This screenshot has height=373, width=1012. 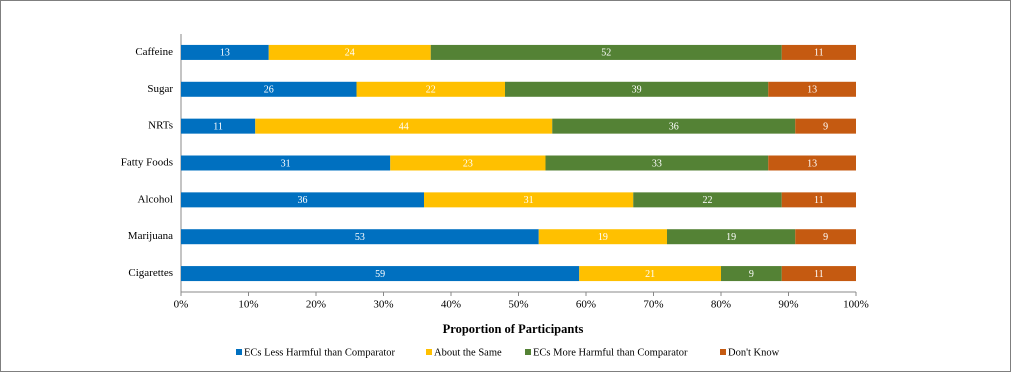 I want to click on data-label: 23, so click(x=468, y=163).